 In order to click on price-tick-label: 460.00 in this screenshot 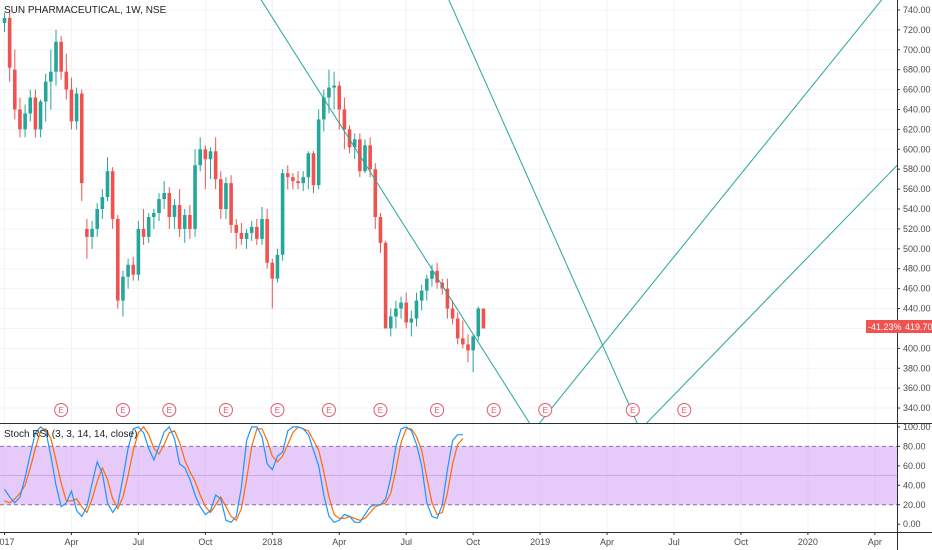, I will do `click(917, 289)`.